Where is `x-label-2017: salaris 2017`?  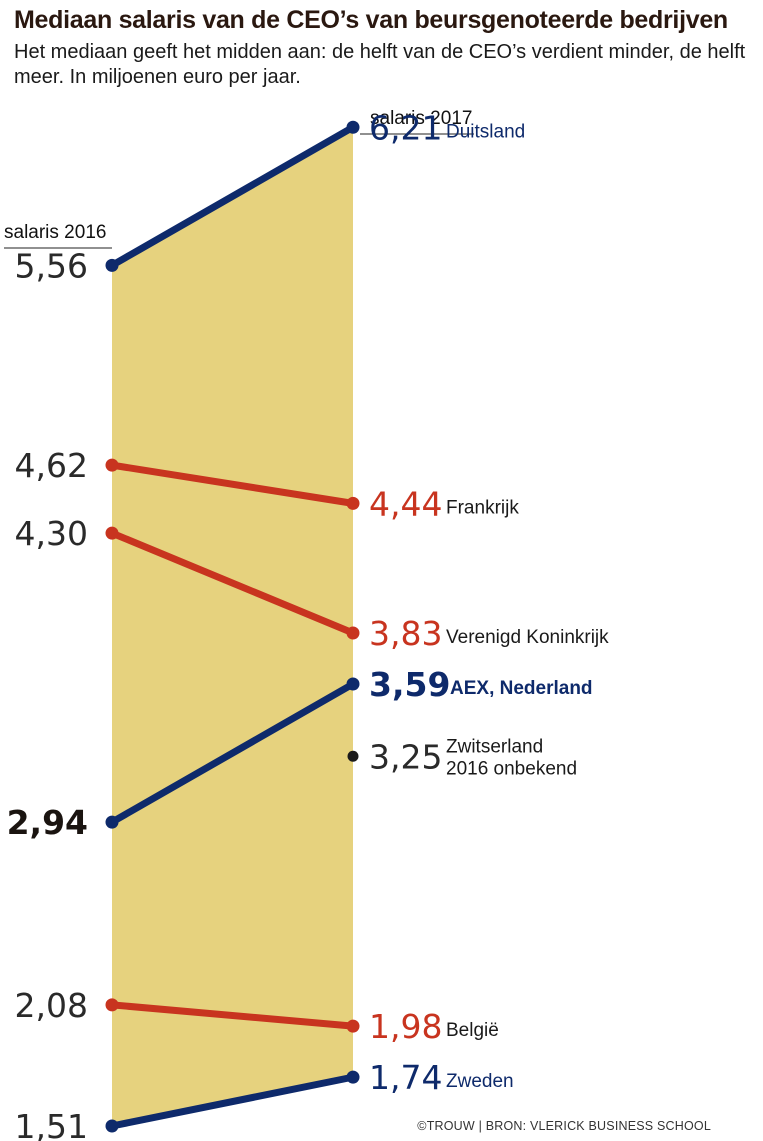
x-label-2017: salaris 2017 is located at coordinates (421, 118).